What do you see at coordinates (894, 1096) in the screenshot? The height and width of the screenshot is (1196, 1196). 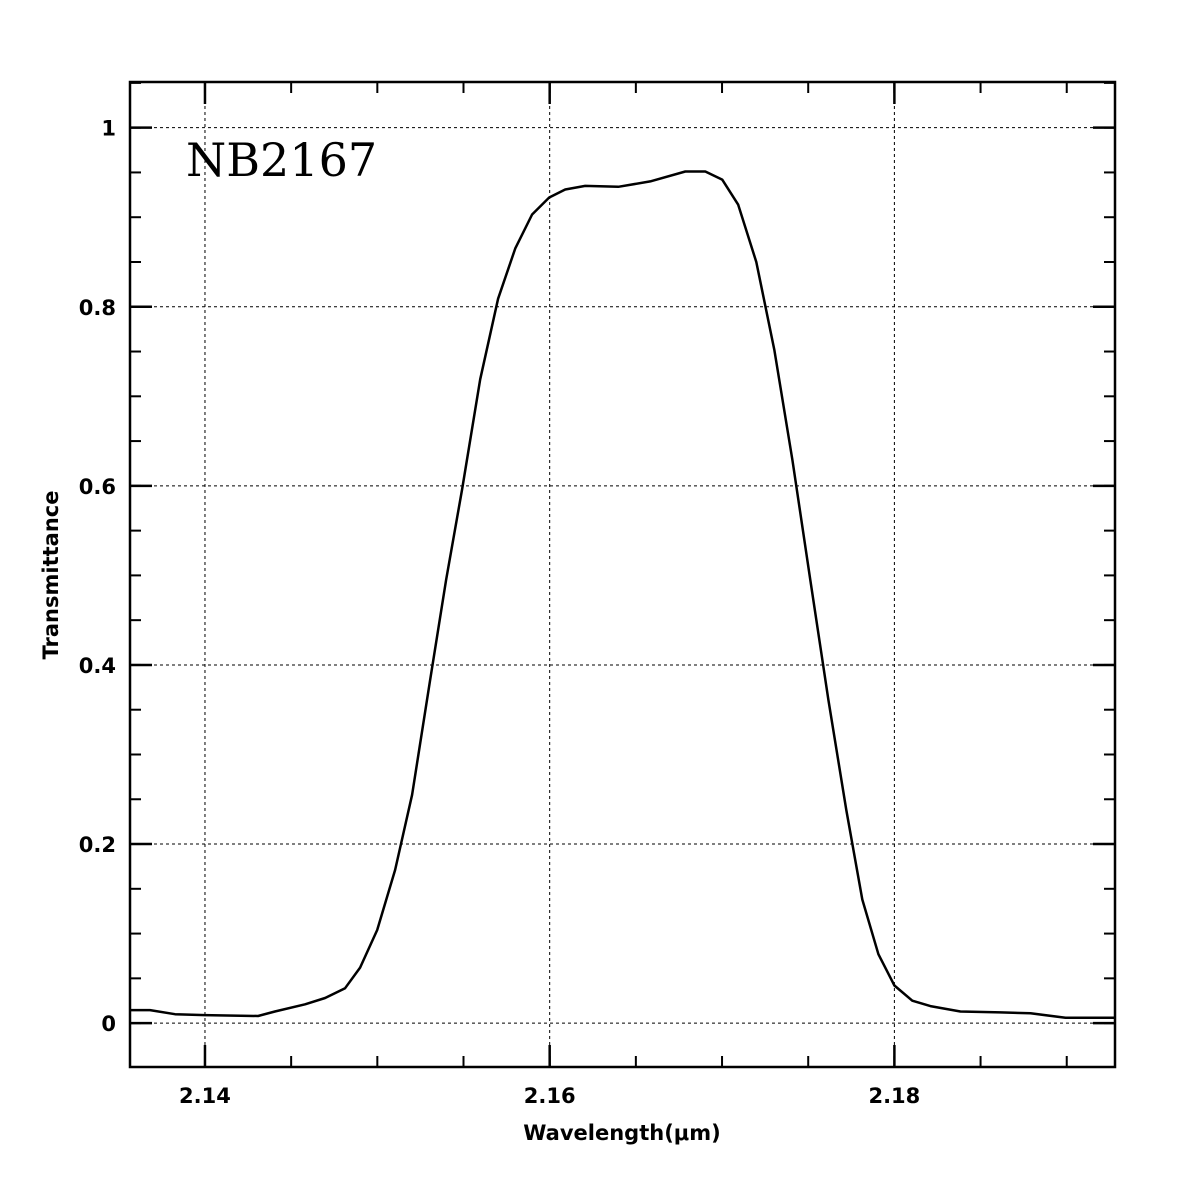 I see `x-tick-label: 2.18` at bounding box center [894, 1096].